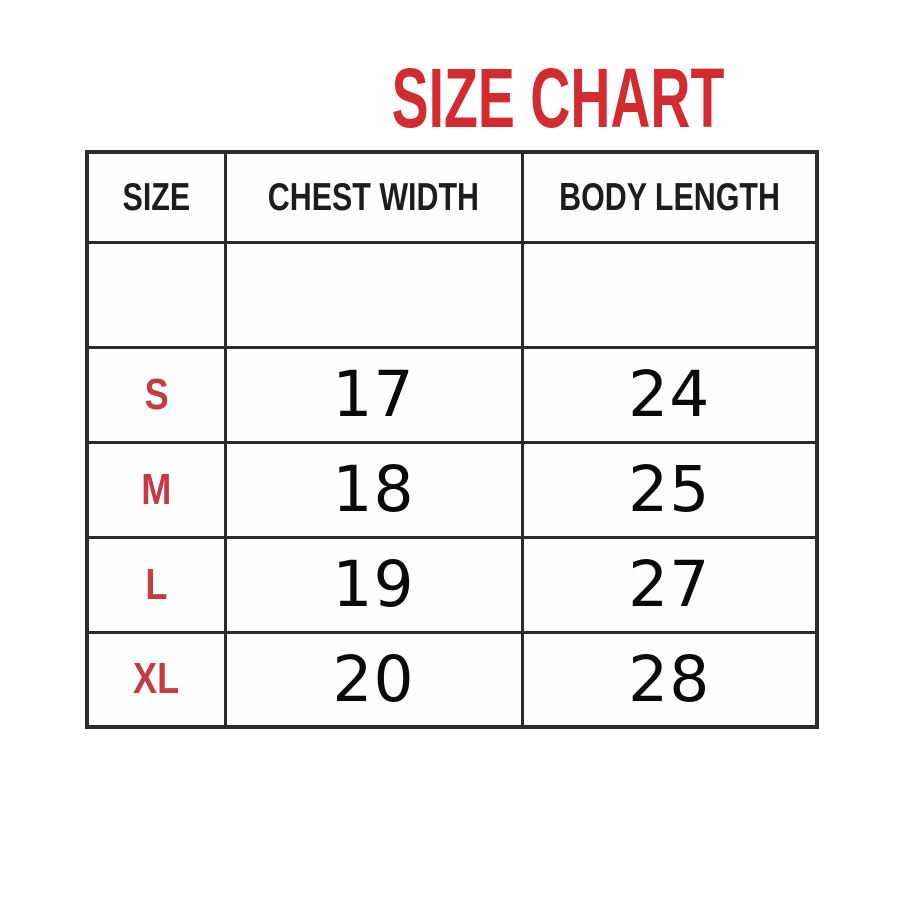  I want to click on column-header-size: SIZE, so click(156, 197).